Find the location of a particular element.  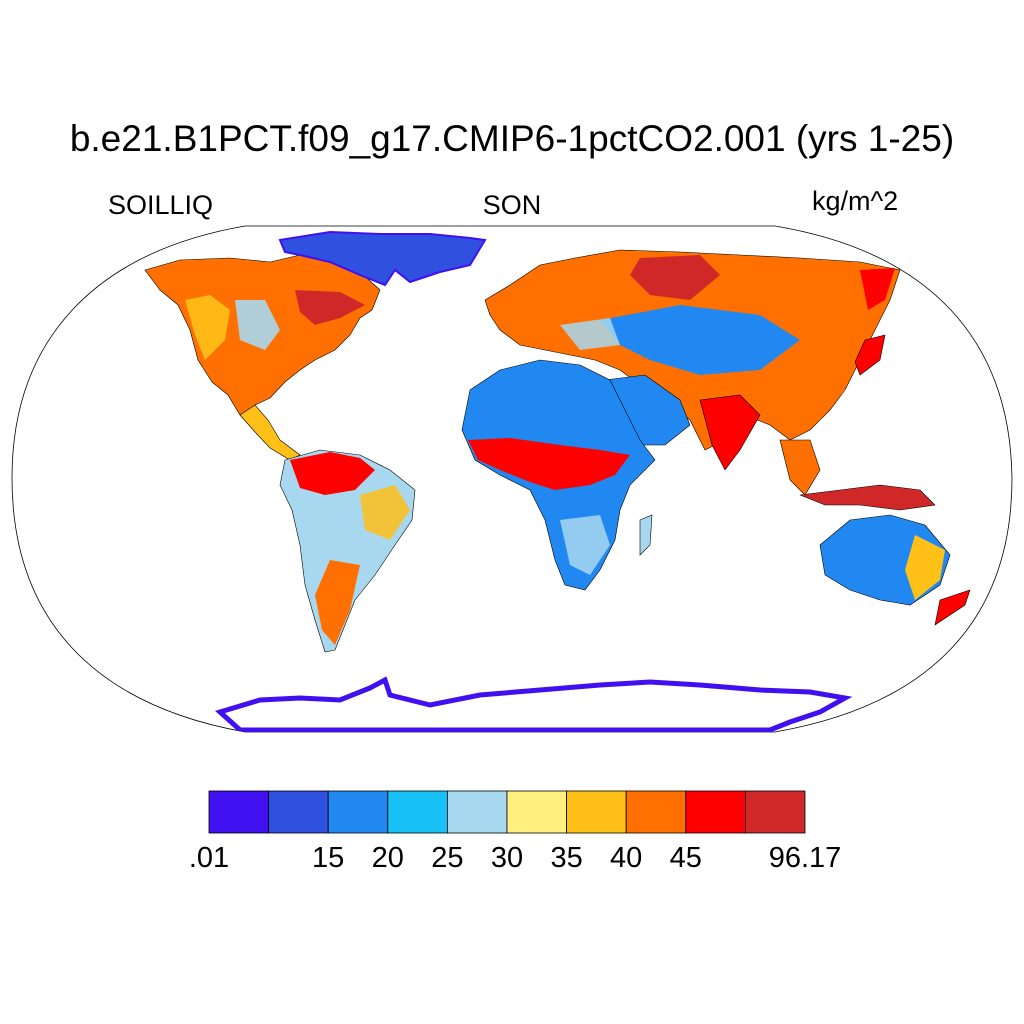

region-siberia-red is located at coordinates (675, 277).